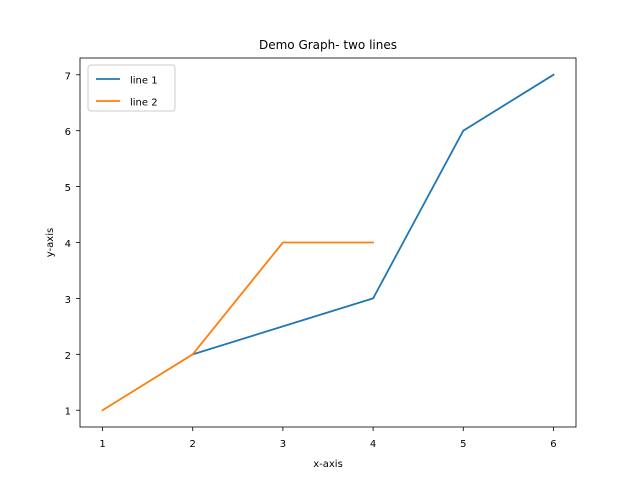  I want to click on x-tick-label: 5, so click(463, 444).